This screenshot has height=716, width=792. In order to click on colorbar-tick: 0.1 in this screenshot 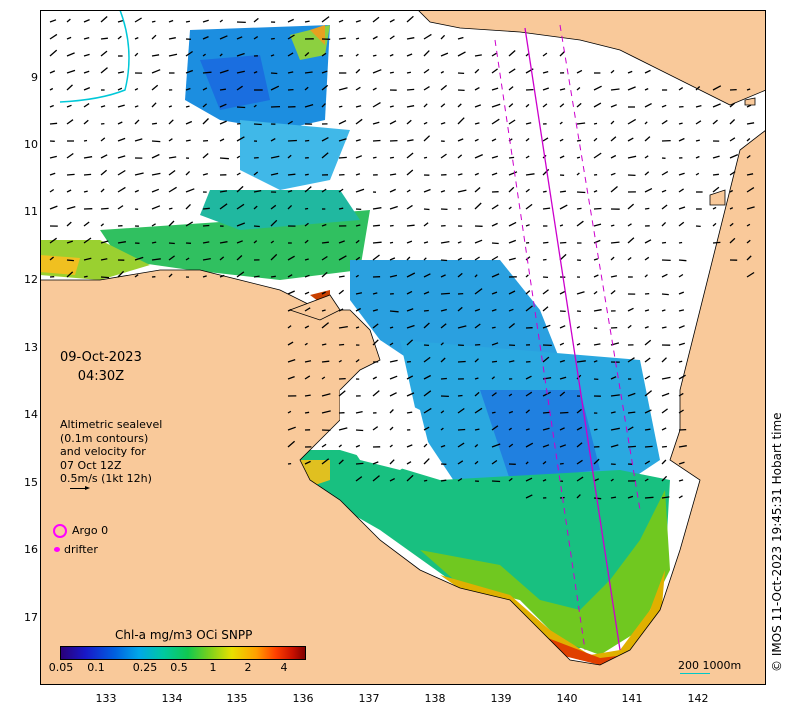, I will do `click(96, 667)`.